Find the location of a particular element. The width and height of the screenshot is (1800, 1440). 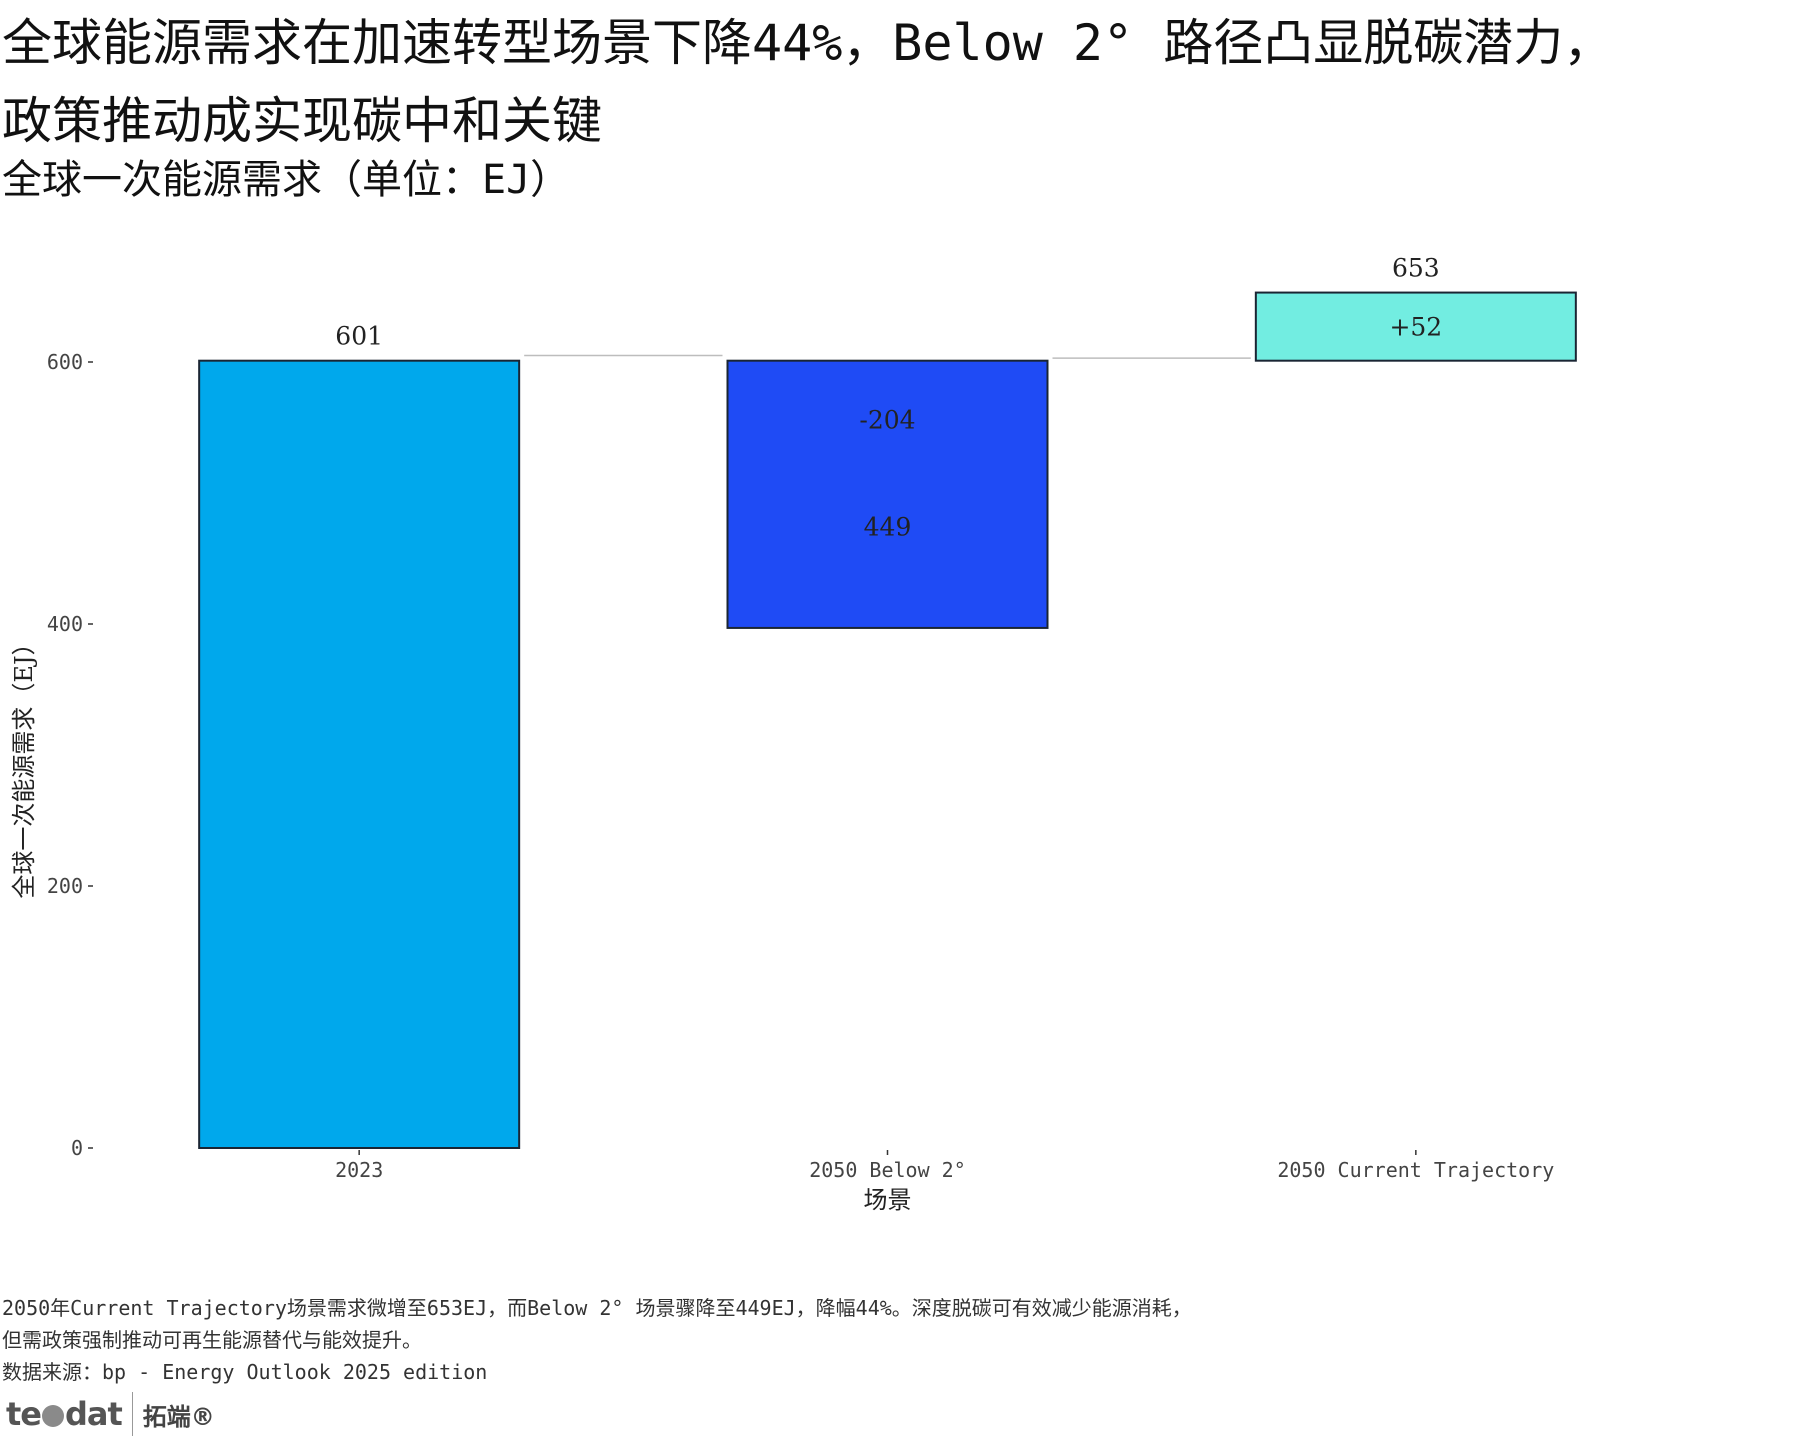

y-tick-label: 600 is located at coordinates (65, 362).